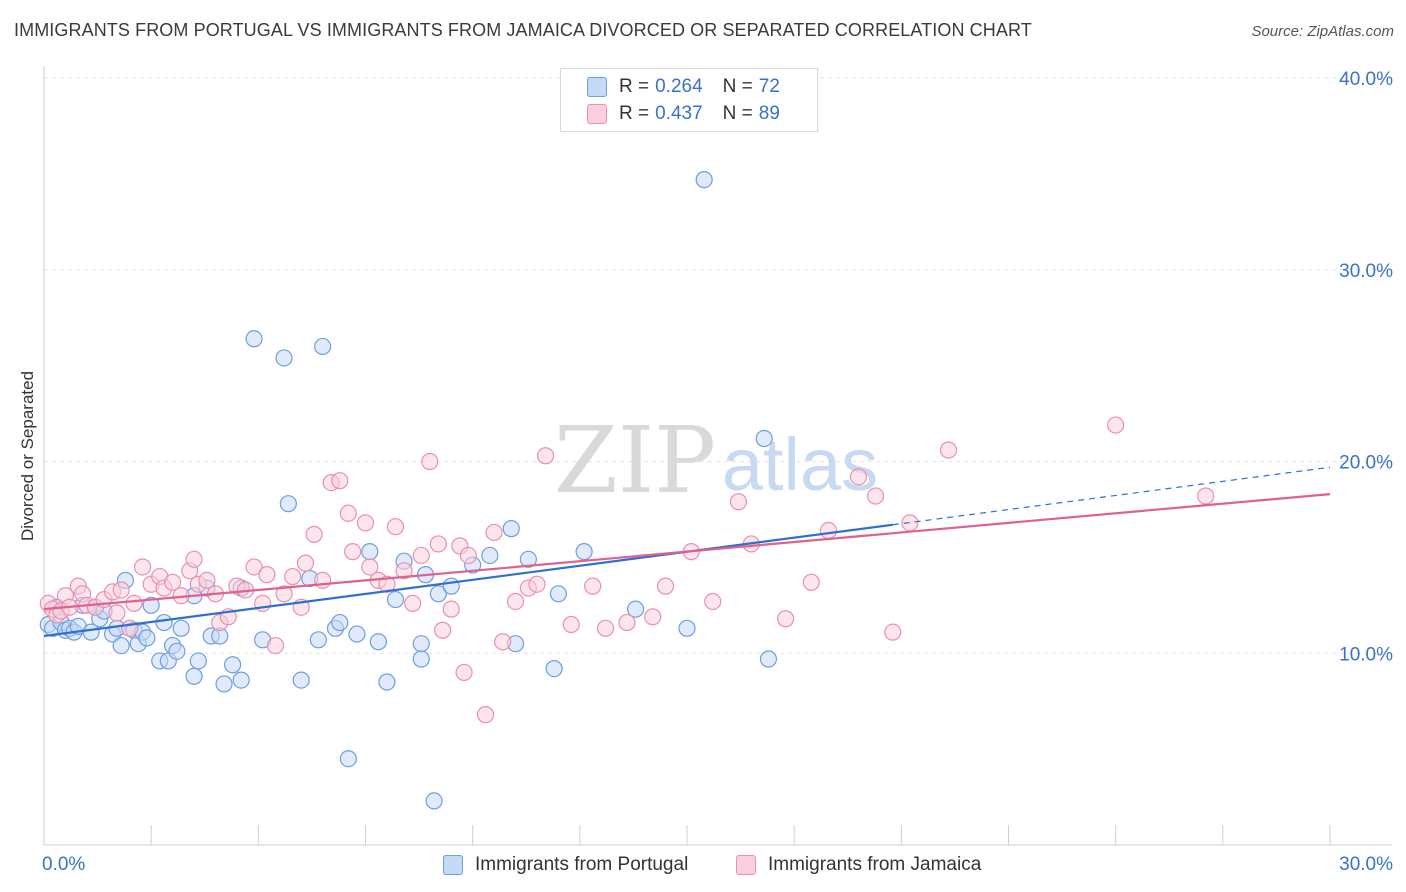 This screenshot has height=892, width=1406. What do you see at coordinates (1366, 79) in the screenshot?
I see `y-tick-label: 40.0%` at bounding box center [1366, 79].